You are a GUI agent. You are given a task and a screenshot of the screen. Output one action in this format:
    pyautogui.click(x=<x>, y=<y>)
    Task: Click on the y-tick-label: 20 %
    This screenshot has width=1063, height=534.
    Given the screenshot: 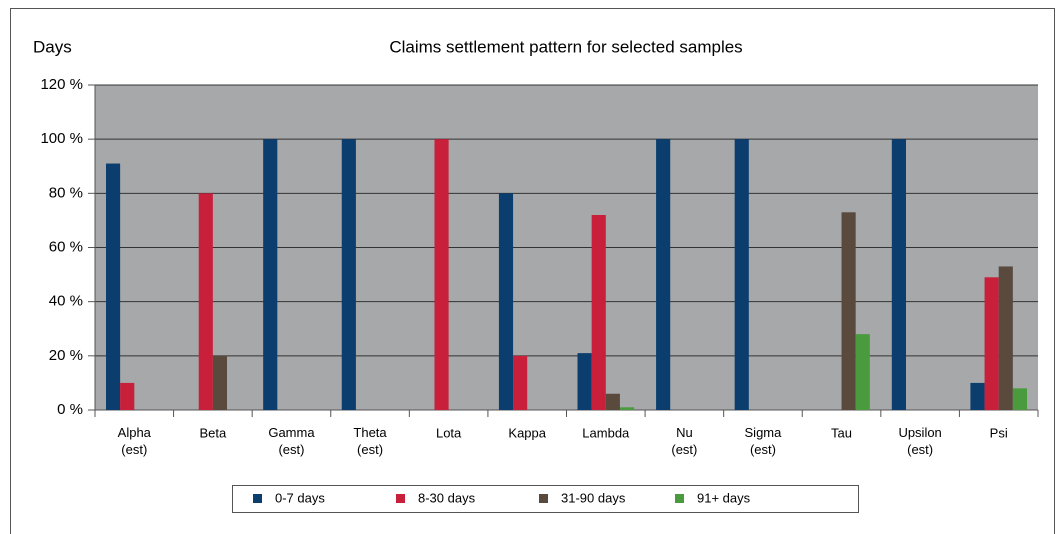 What is the action you would take?
    pyautogui.click(x=66, y=355)
    